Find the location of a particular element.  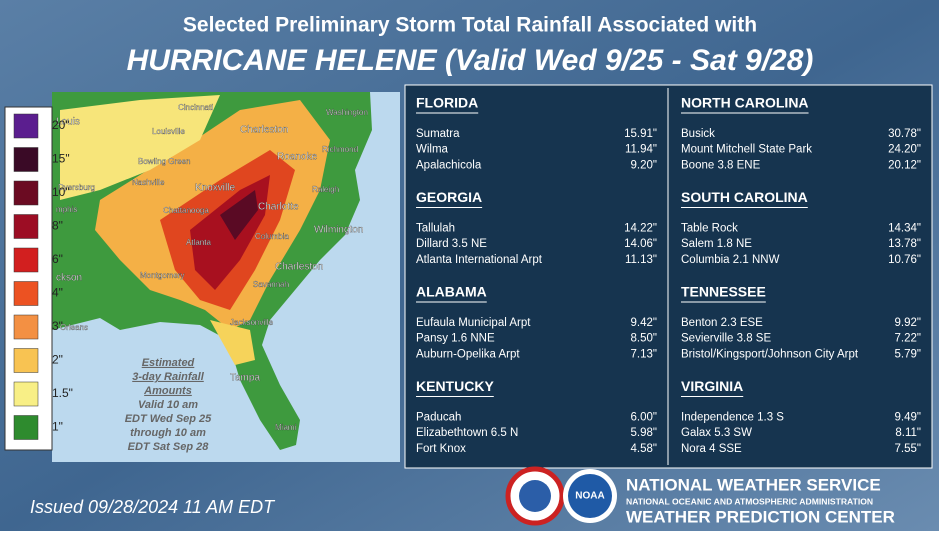

station-value: 13.78" is located at coordinates (904, 244).